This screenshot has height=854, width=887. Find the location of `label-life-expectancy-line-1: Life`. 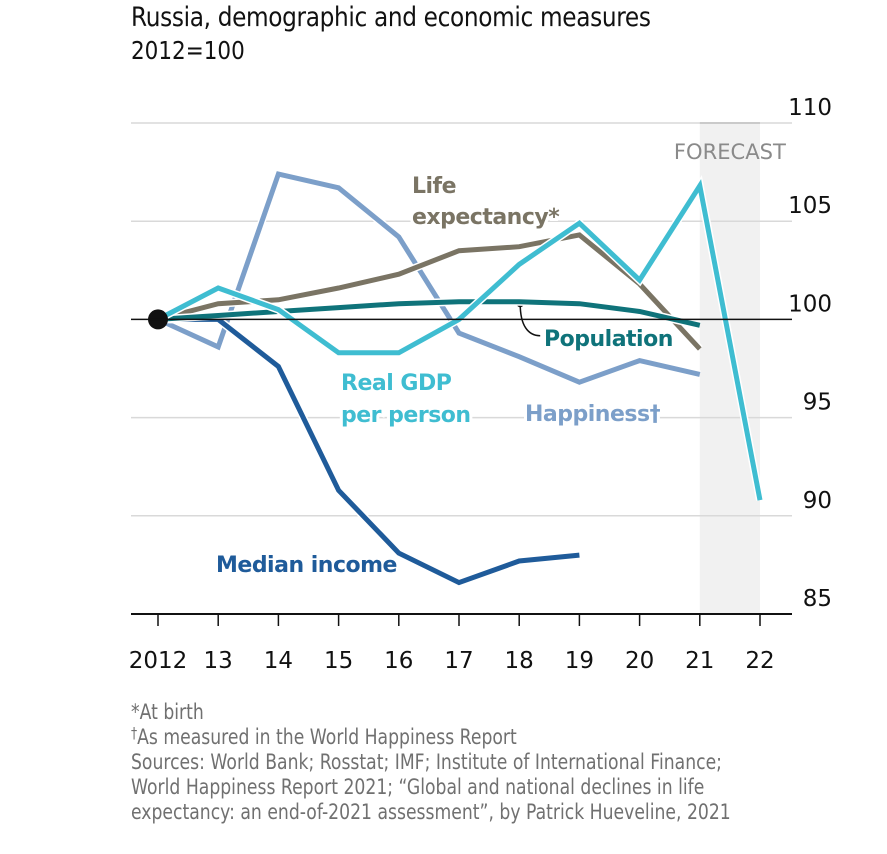

label-life-expectancy-line-1: Life is located at coordinates (434, 186).